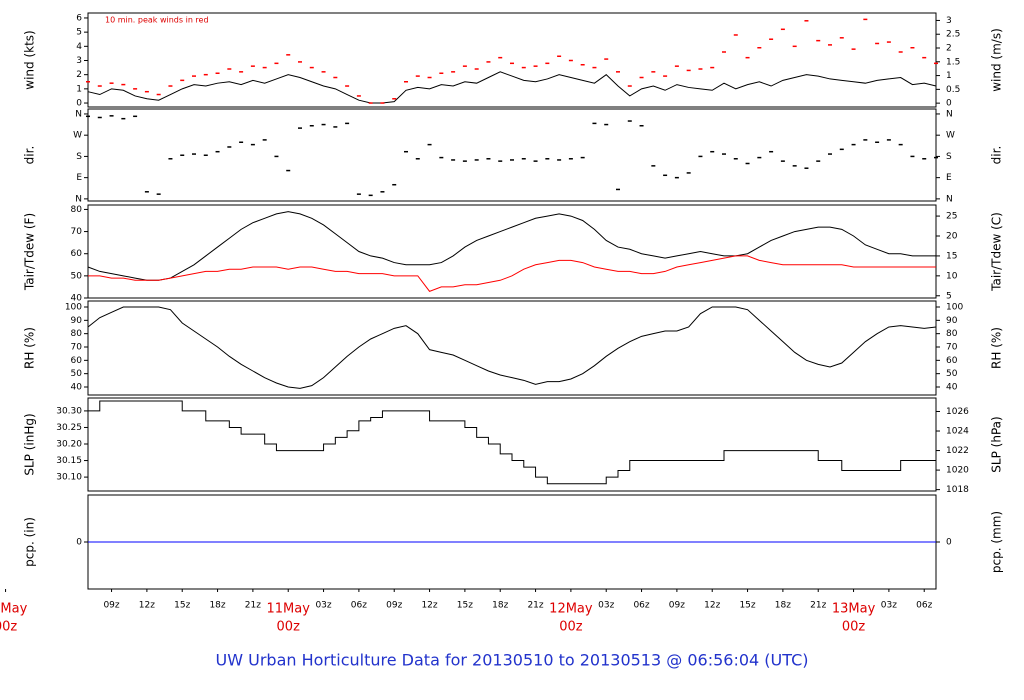  I want to click on y2-tick-label: W, so click(950, 136).